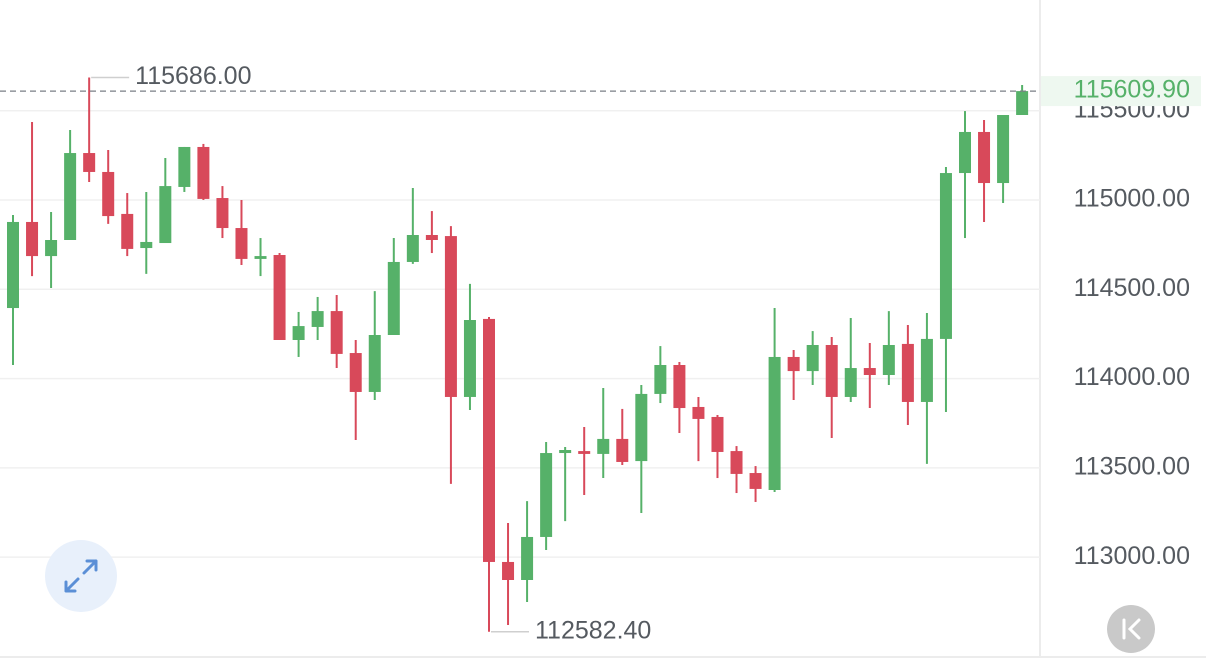 This screenshot has height=668, width=1206. Describe the element at coordinates (1132, 556) in the screenshot. I see `y-tick-label: 113000.00` at that location.